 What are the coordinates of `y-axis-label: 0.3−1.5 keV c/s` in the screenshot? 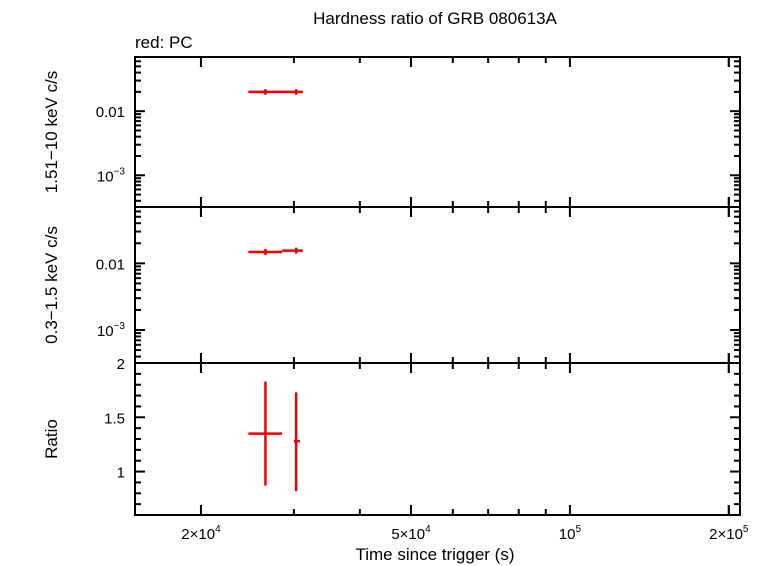 It's located at (51, 285).